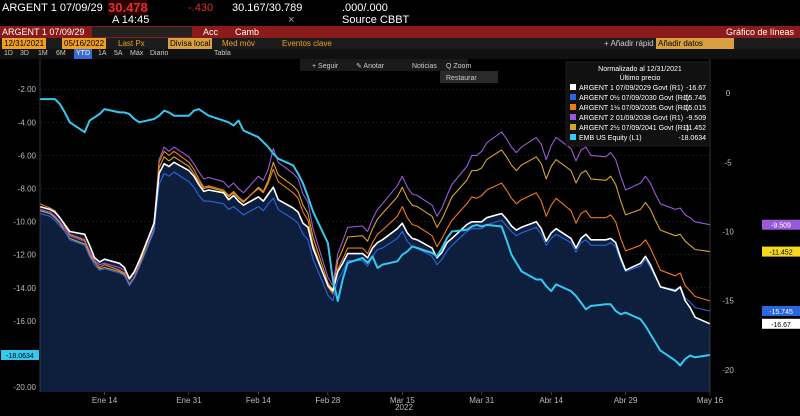 The image size is (800, 416). I want to click on x-tick-label: Ene 14, so click(105, 400).